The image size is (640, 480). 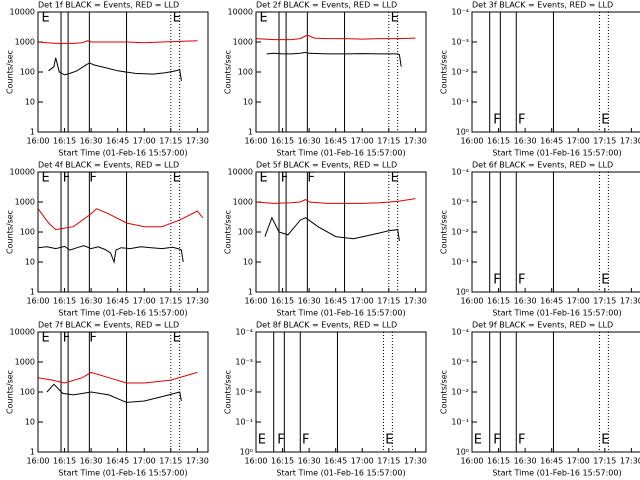 What do you see at coordinates (460, 332) in the screenshot?
I see `y-tick-label: 10⁻⁴` at bounding box center [460, 332].